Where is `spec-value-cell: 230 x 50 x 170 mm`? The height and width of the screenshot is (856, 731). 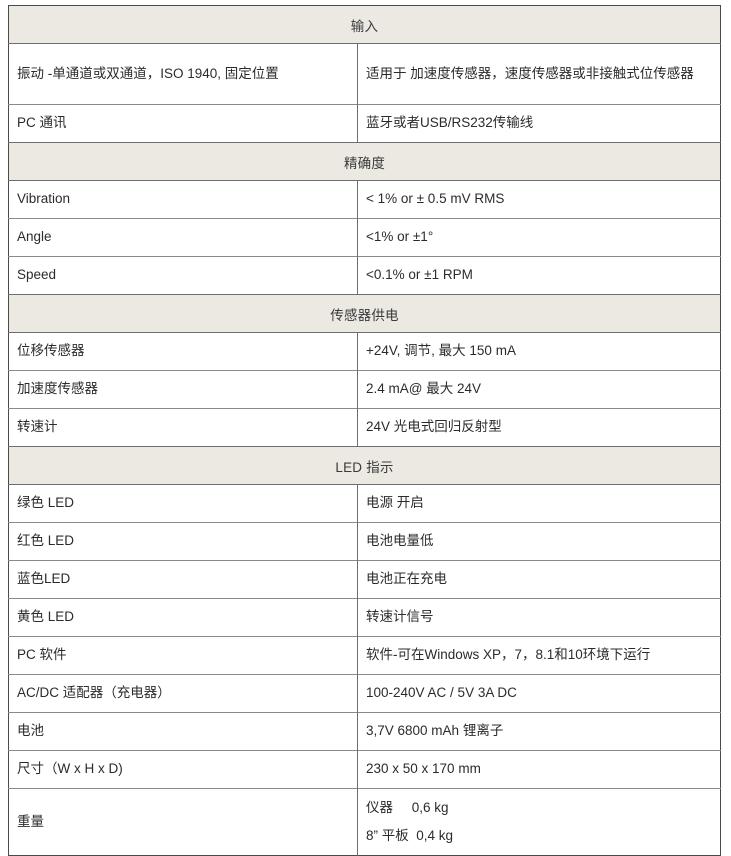
spec-value-cell: 230 x 50 x 170 mm is located at coordinates (539, 769).